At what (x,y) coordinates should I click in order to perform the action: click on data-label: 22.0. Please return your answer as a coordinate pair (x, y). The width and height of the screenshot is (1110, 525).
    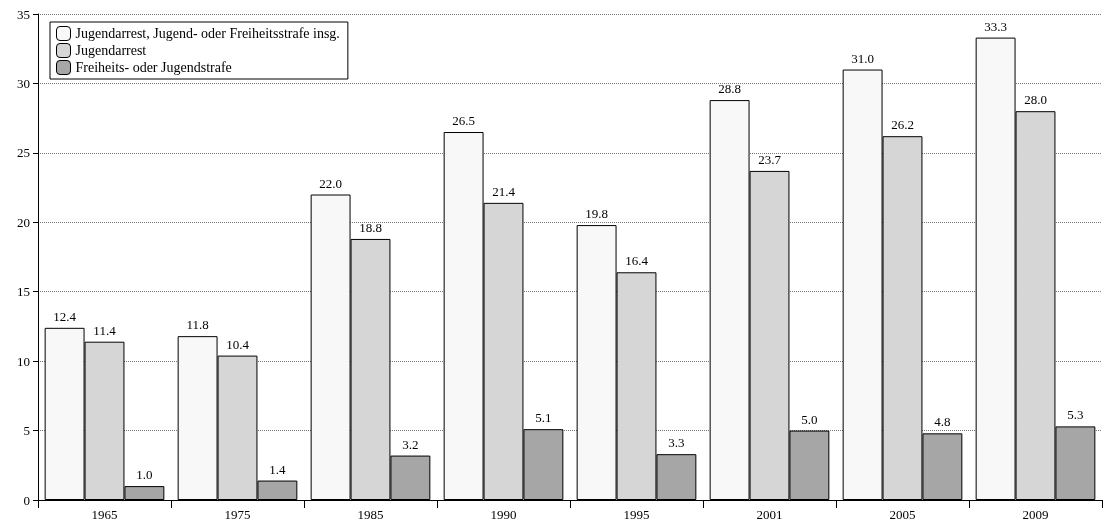
    Looking at the image, I should click on (330, 183).